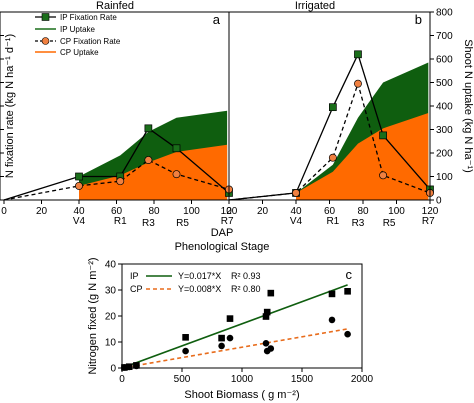 The height and width of the screenshot is (403, 474). Describe the element at coordinates (241, 395) in the screenshot. I see `panel-c-x-axis-label: Shoot Biomass ( g m⁻²)` at that location.